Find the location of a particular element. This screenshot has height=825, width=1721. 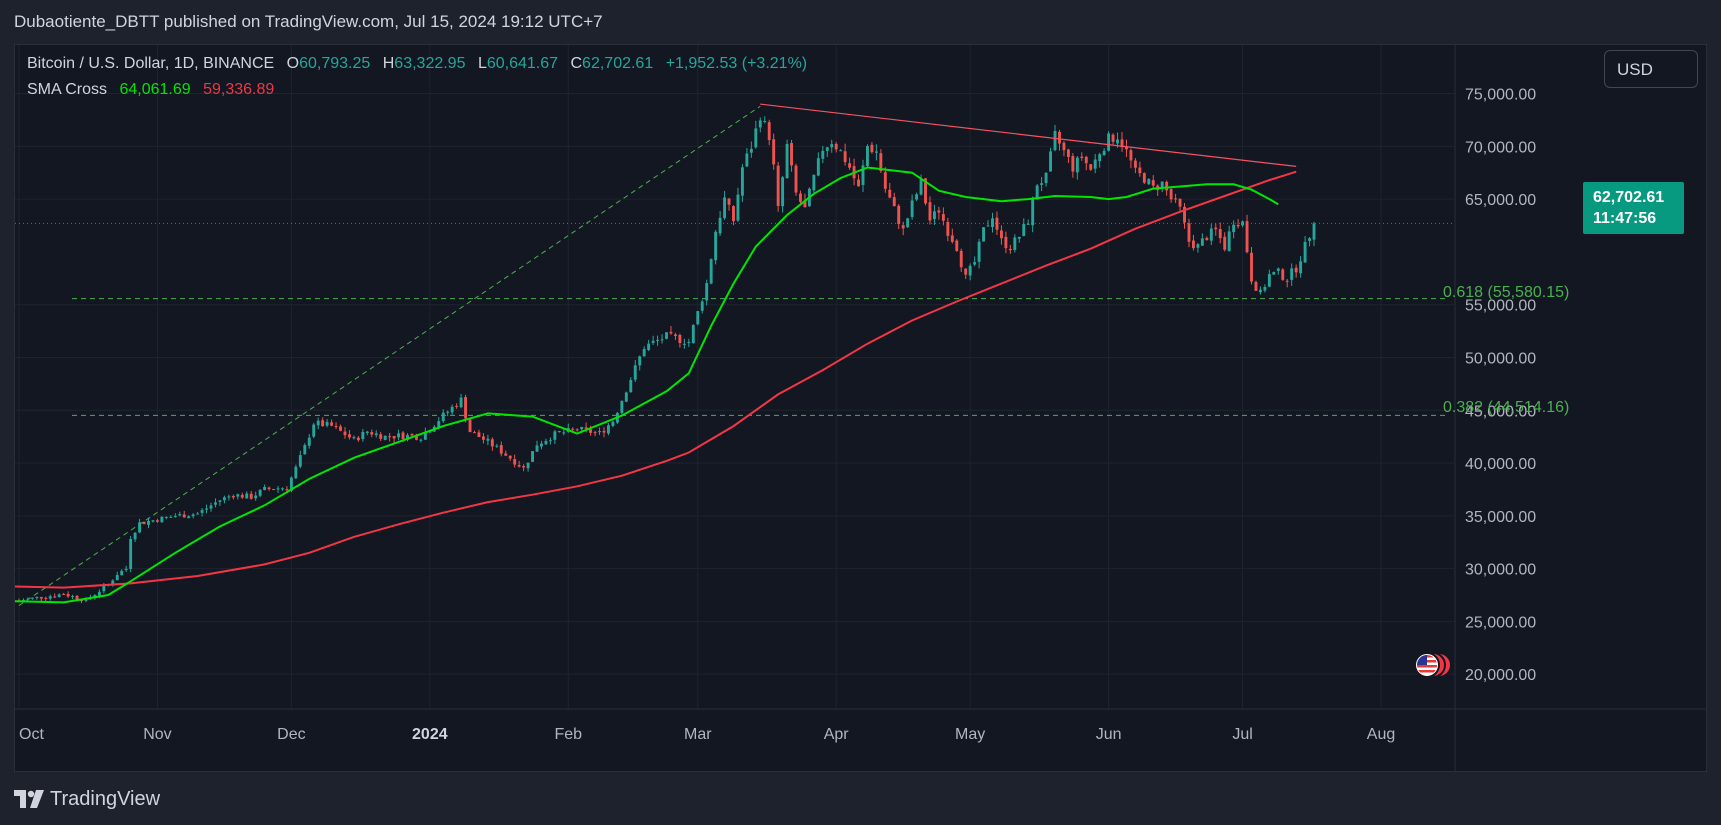

footer-brand: TradingView is located at coordinates (87, 799).